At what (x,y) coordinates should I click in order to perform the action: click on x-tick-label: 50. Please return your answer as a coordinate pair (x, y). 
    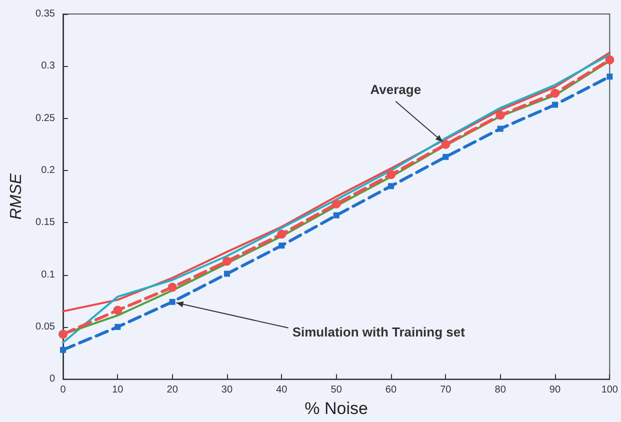
    Looking at the image, I should click on (336, 390).